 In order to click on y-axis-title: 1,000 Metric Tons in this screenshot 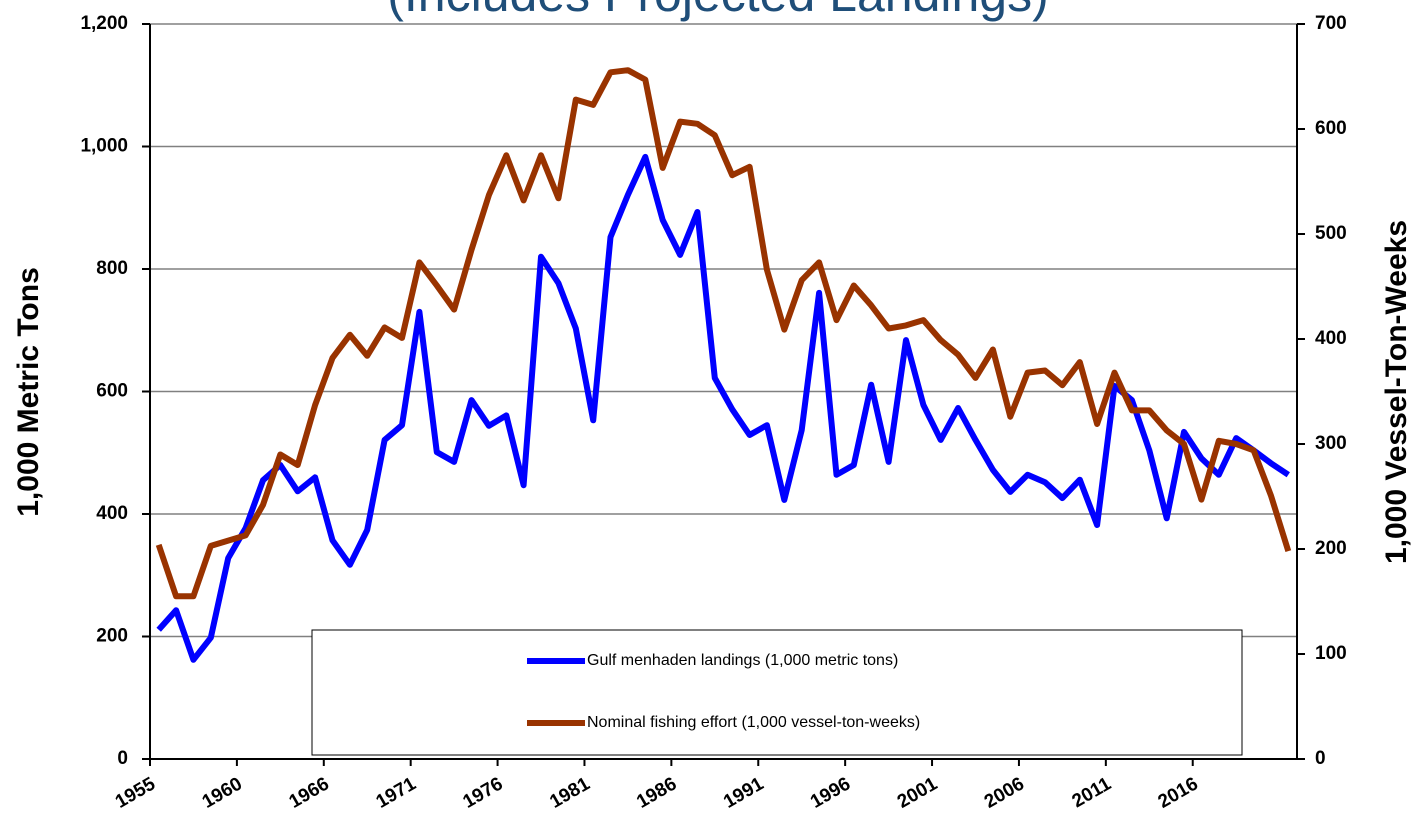, I will do `click(28, 392)`.